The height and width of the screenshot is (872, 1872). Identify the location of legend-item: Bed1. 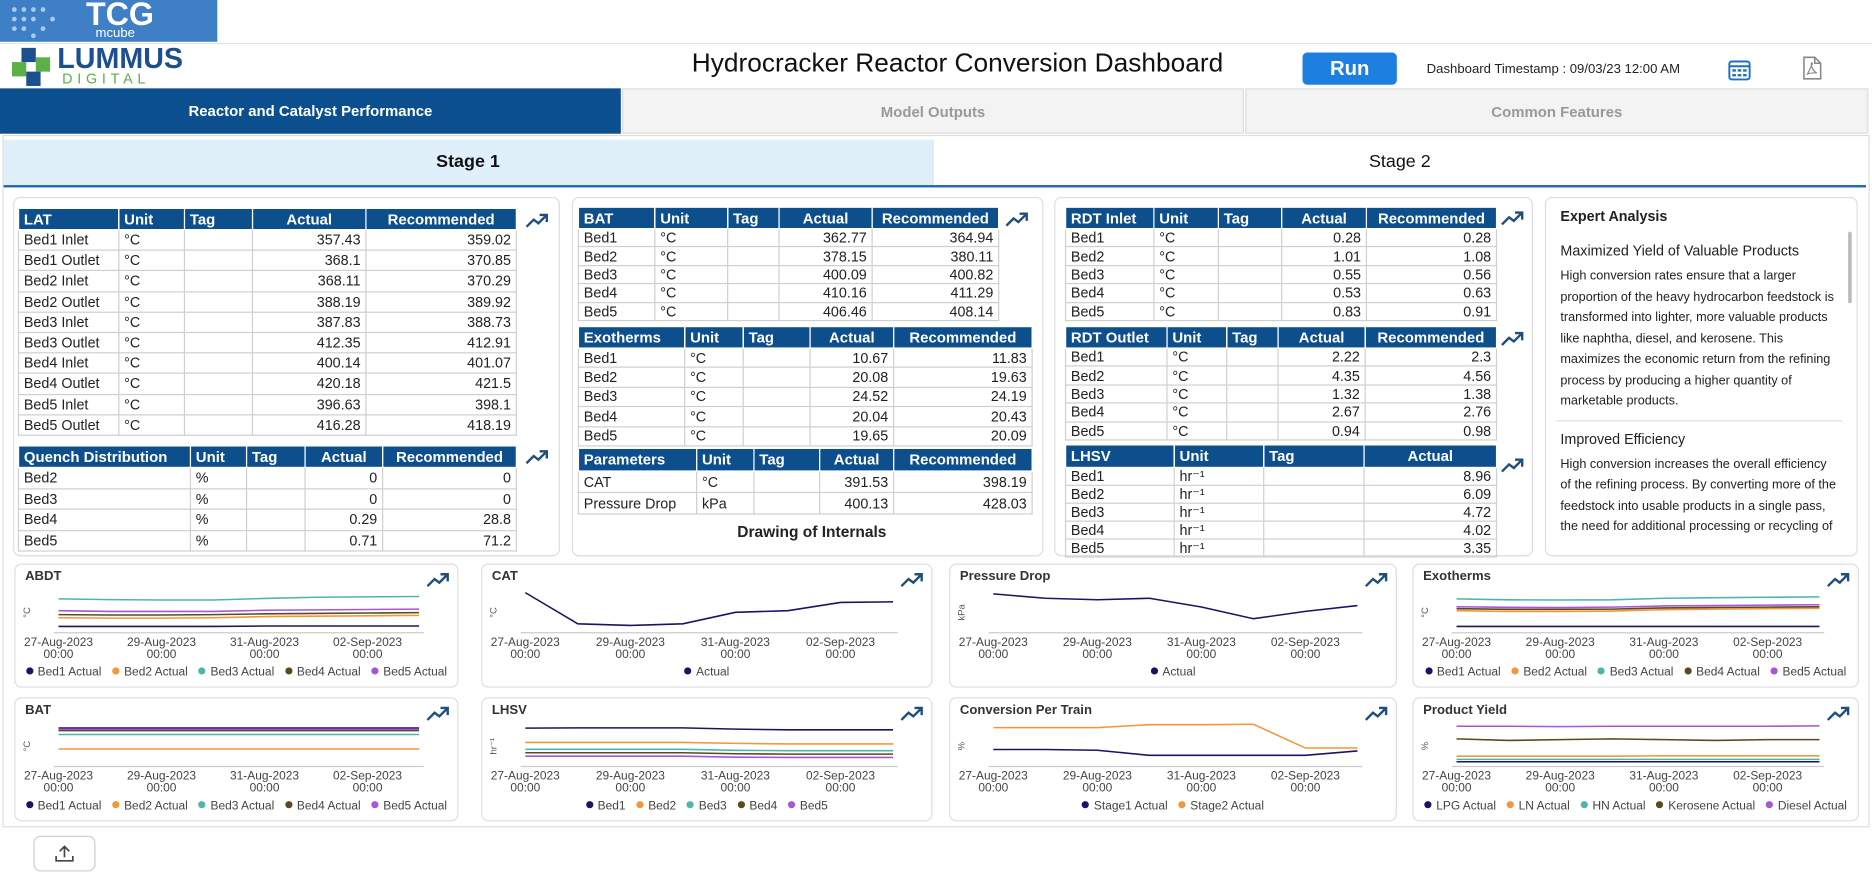
(605, 806).